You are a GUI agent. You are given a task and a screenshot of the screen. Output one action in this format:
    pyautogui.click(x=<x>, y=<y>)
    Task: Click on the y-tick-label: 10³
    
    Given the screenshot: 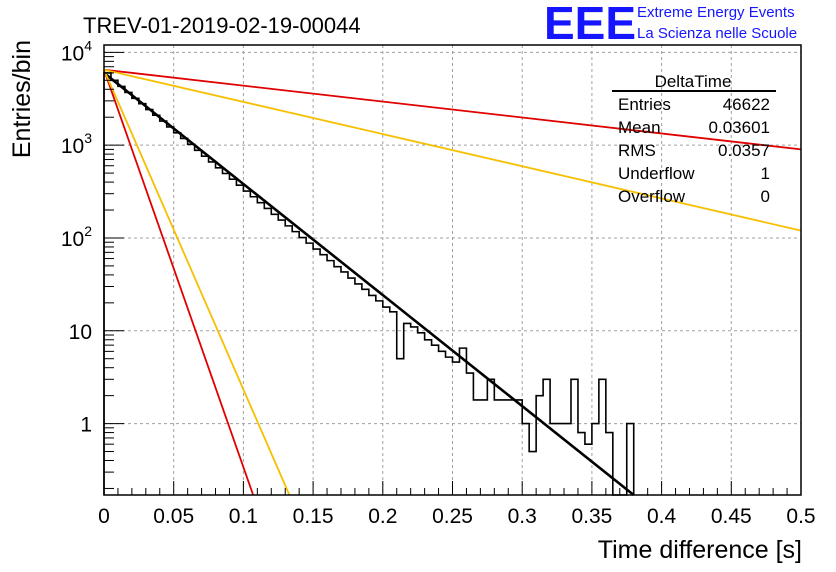 What is the action you would take?
    pyautogui.click(x=76, y=144)
    